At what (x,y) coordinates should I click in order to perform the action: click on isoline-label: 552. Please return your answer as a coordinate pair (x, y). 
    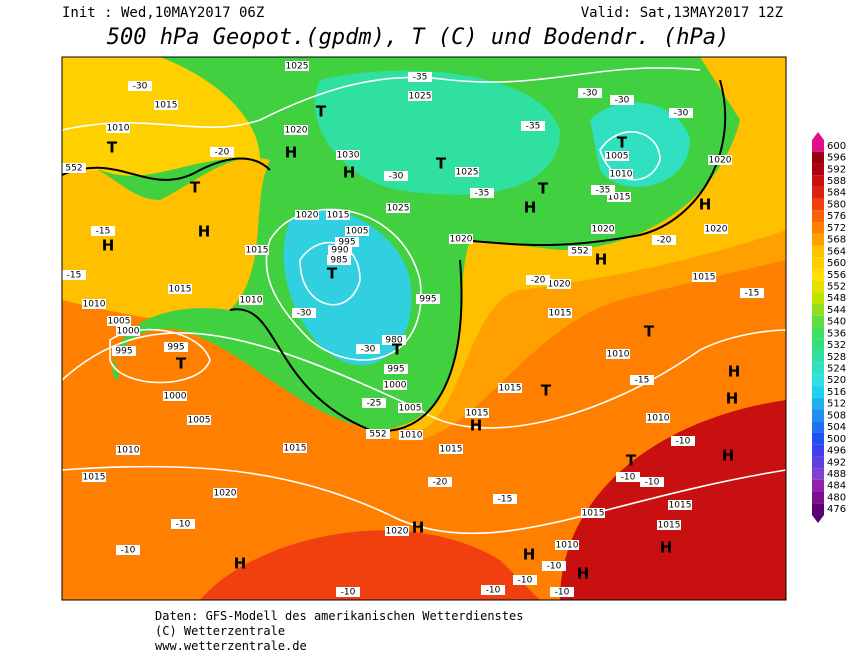
    Looking at the image, I should click on (377, 435).